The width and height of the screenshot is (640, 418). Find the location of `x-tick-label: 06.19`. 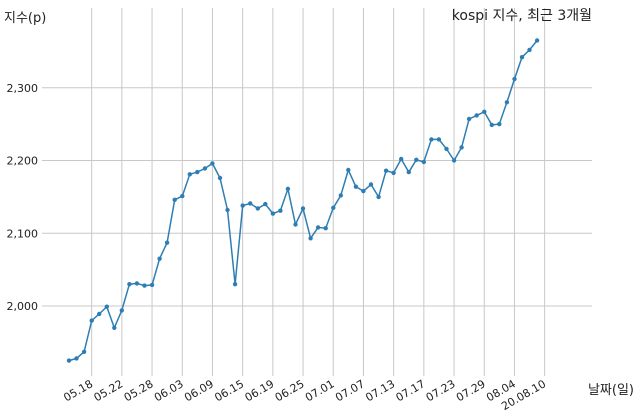

x-tick-label: 06.19 is located at coordinates (260, 390).